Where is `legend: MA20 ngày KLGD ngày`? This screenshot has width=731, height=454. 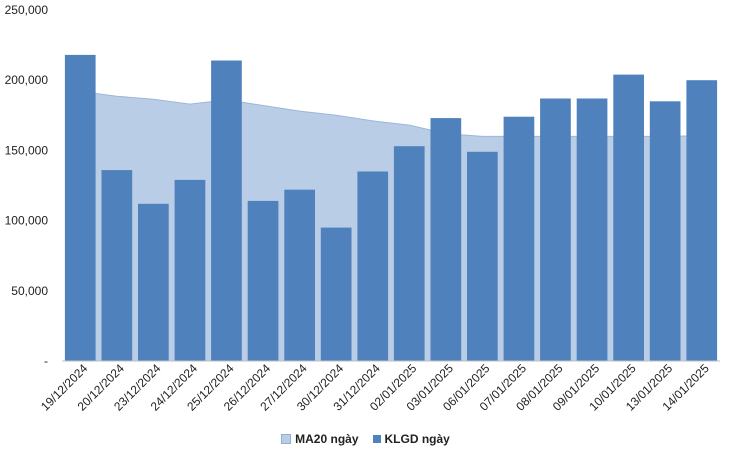
legend: MA20 ngày KLGD ngày is located at coordinates (365, 439).